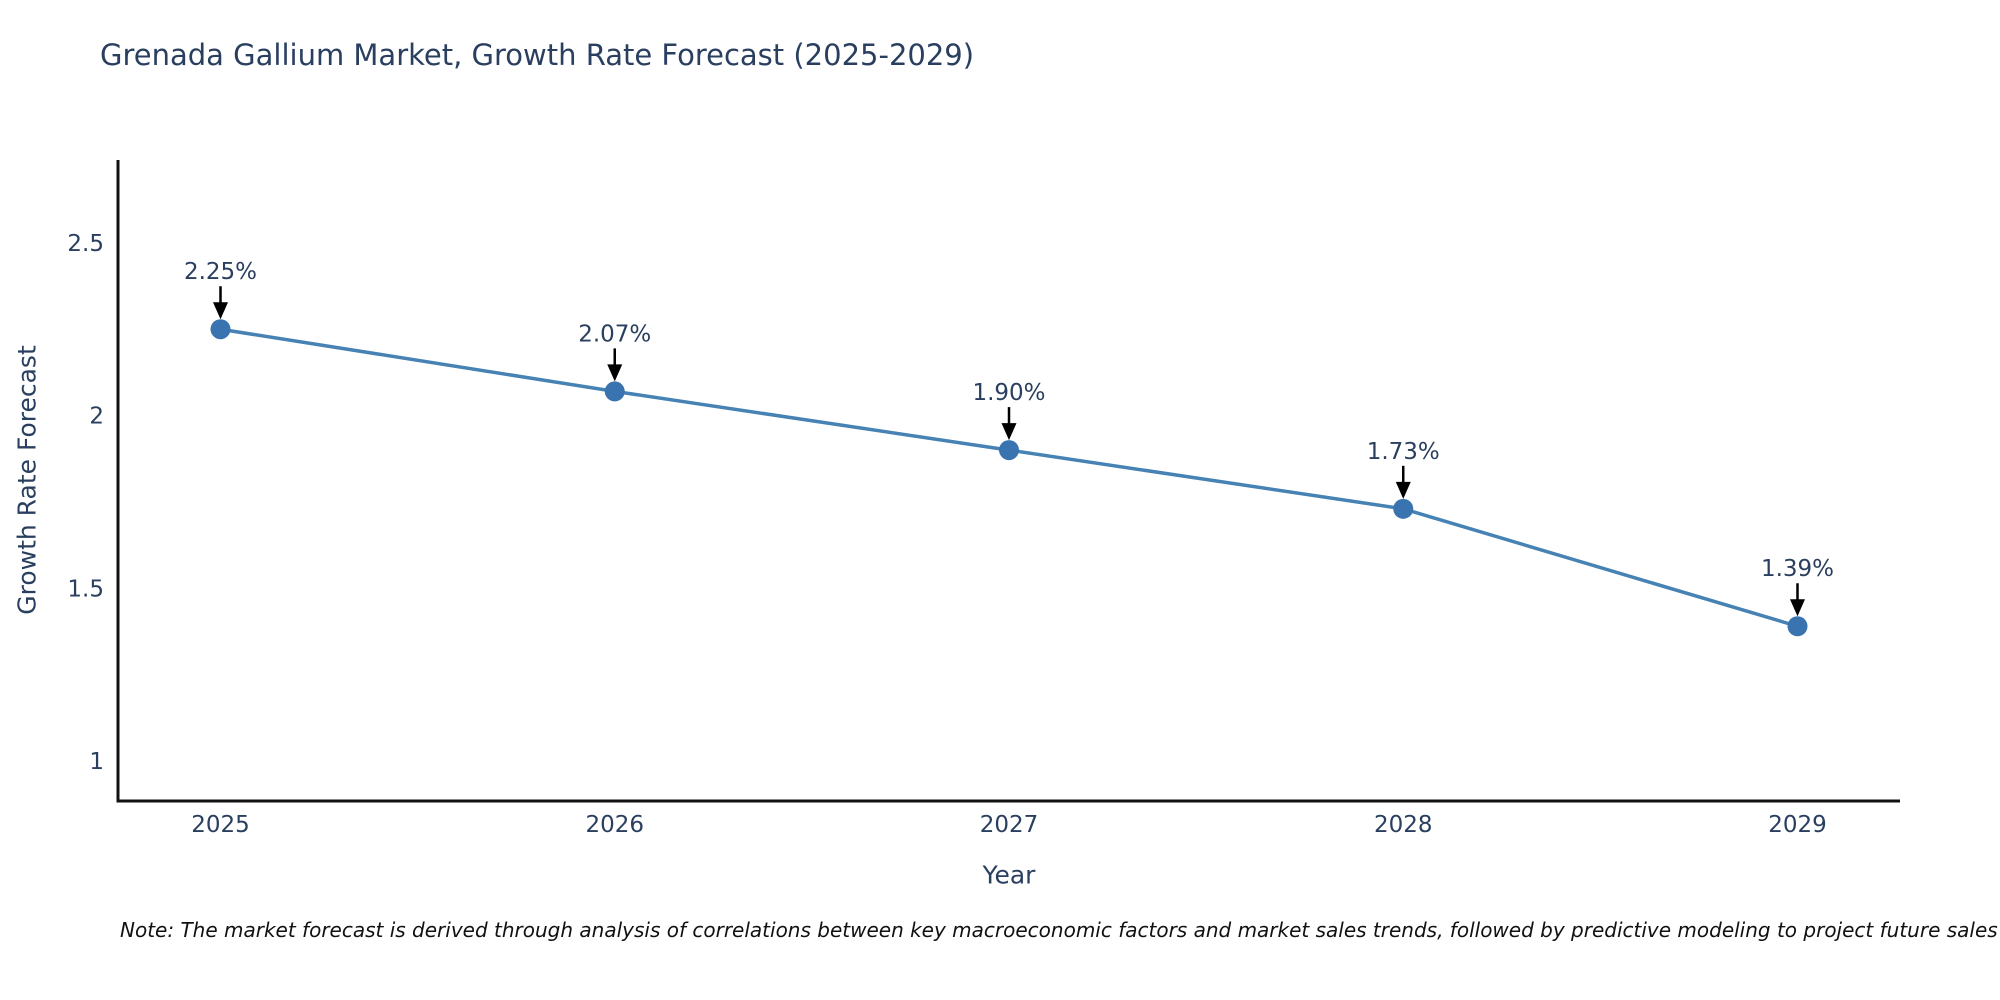  What do you see at coordinates (85, 244) in the screenshot?
I see `y-tick-label: 2.5` at bounding box center [85, 244].